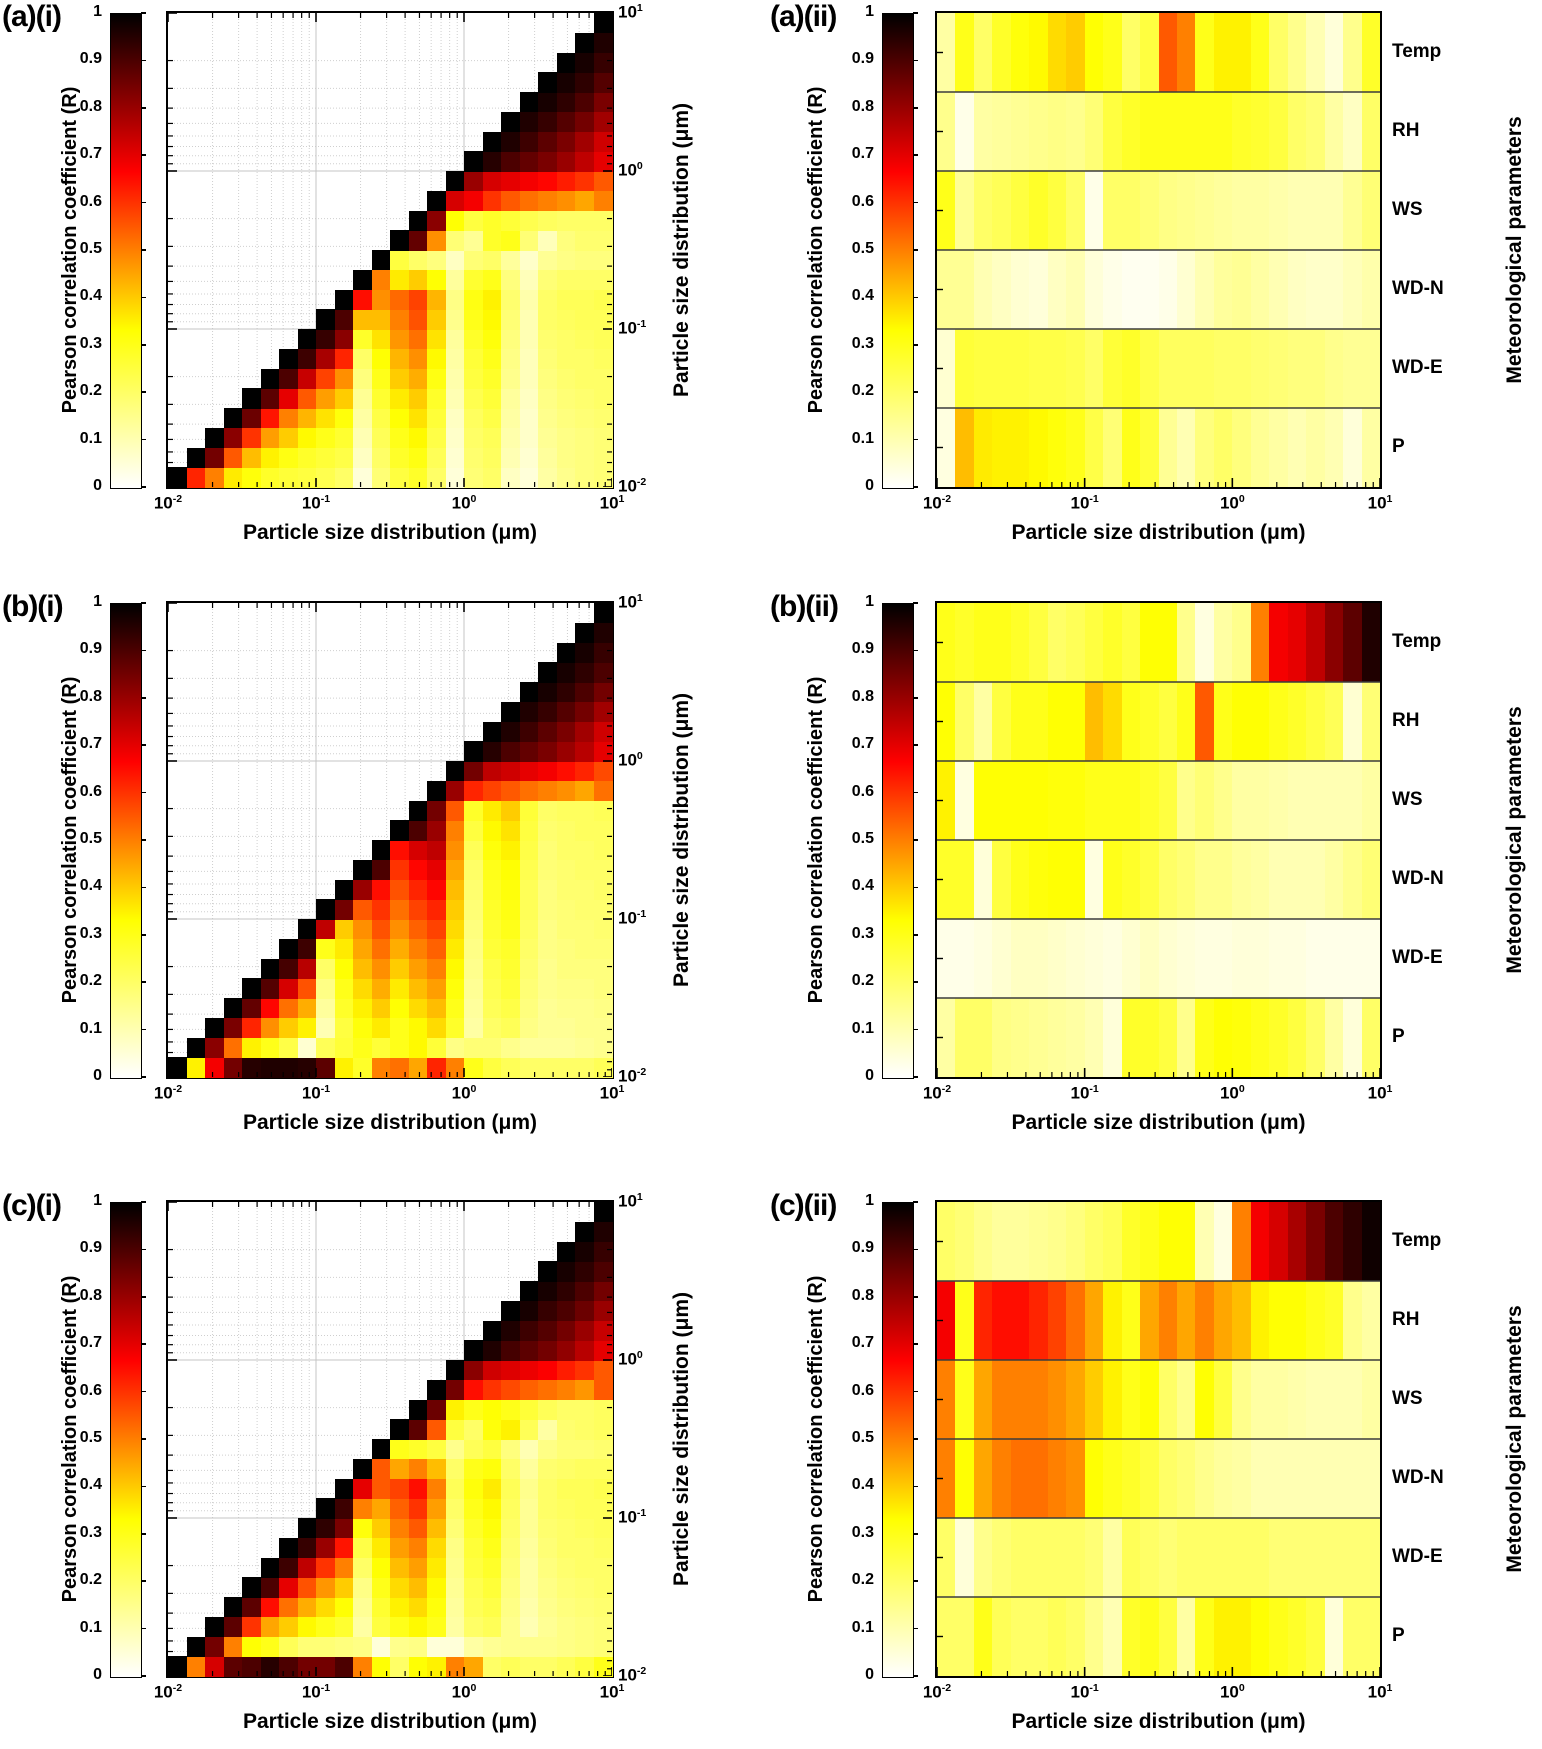 Image resolution: width=1542 pixels, height=1749 pixels. What do you see at coordinates (862, 744) in the screenshot?
I see `colorbar-tick-label: 0.7` at bounding box center [862, 744].